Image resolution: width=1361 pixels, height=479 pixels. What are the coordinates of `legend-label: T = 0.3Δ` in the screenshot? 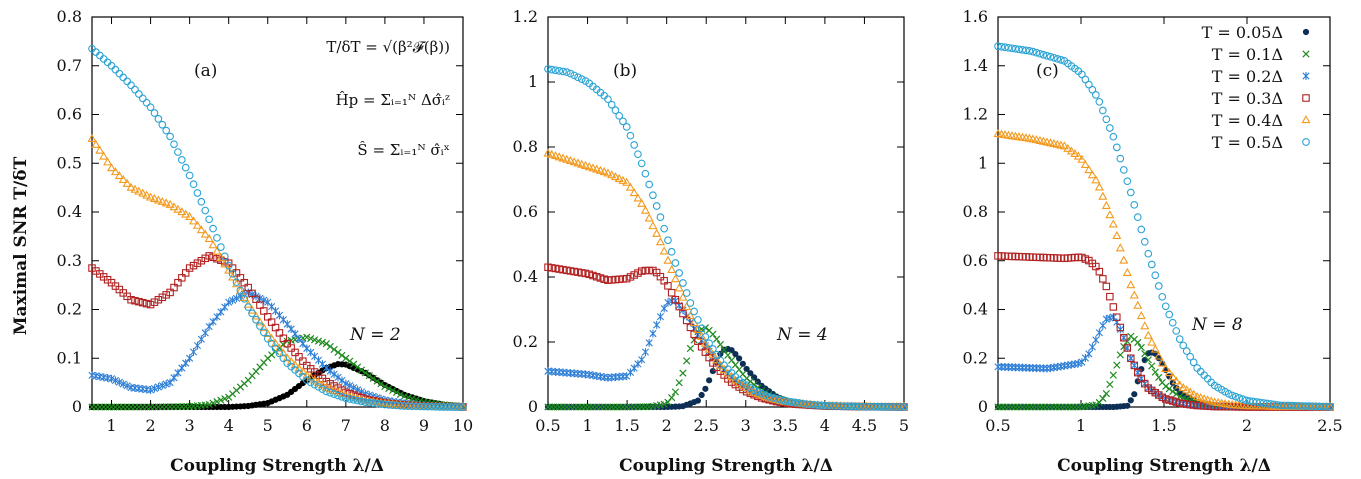 It's located at (1247, 98).